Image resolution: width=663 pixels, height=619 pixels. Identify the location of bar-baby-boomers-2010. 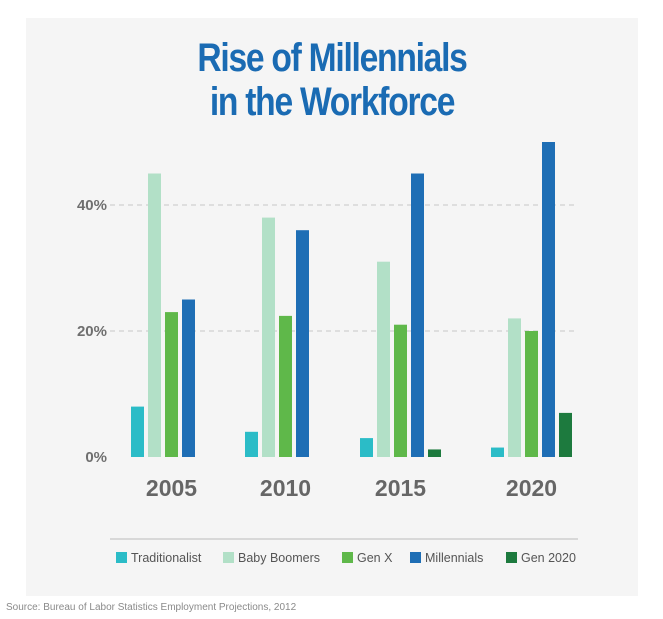
(268, 337).